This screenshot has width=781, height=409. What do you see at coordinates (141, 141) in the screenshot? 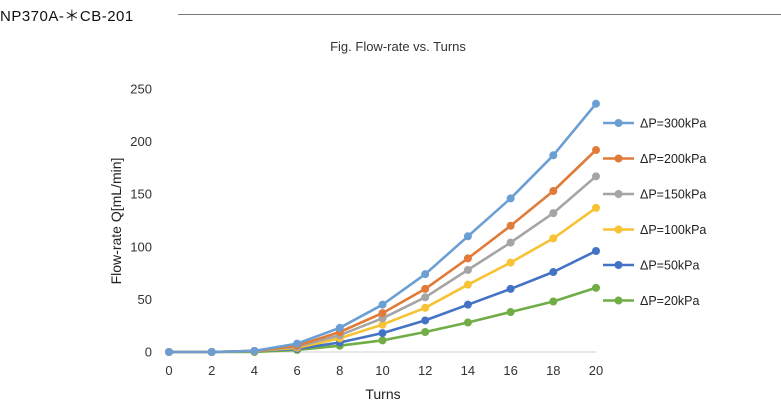
I see `y-tick-label: 200` at bounding box center [141, 141].